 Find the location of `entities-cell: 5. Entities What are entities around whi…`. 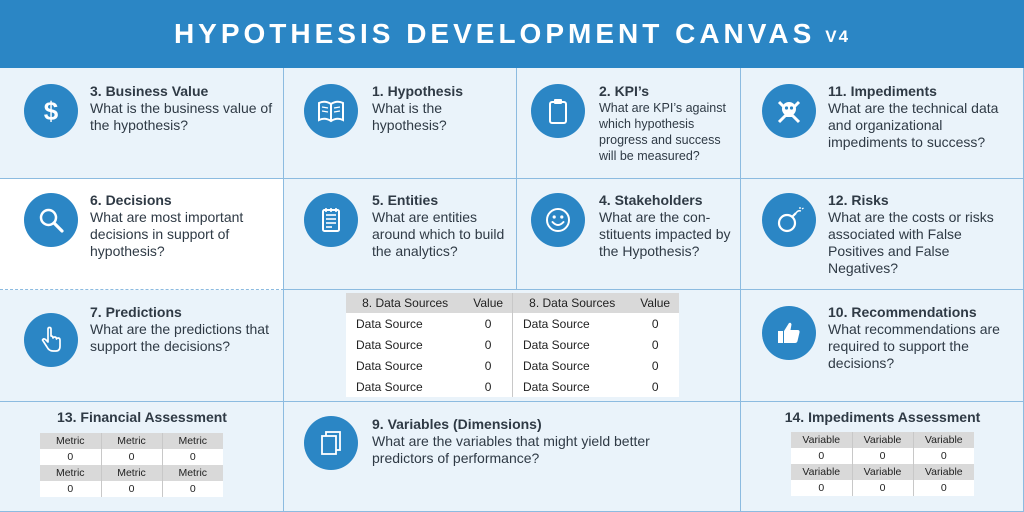

entities-cell: 5. Entities What are entities around whi… is located at coordinates (400, 234).